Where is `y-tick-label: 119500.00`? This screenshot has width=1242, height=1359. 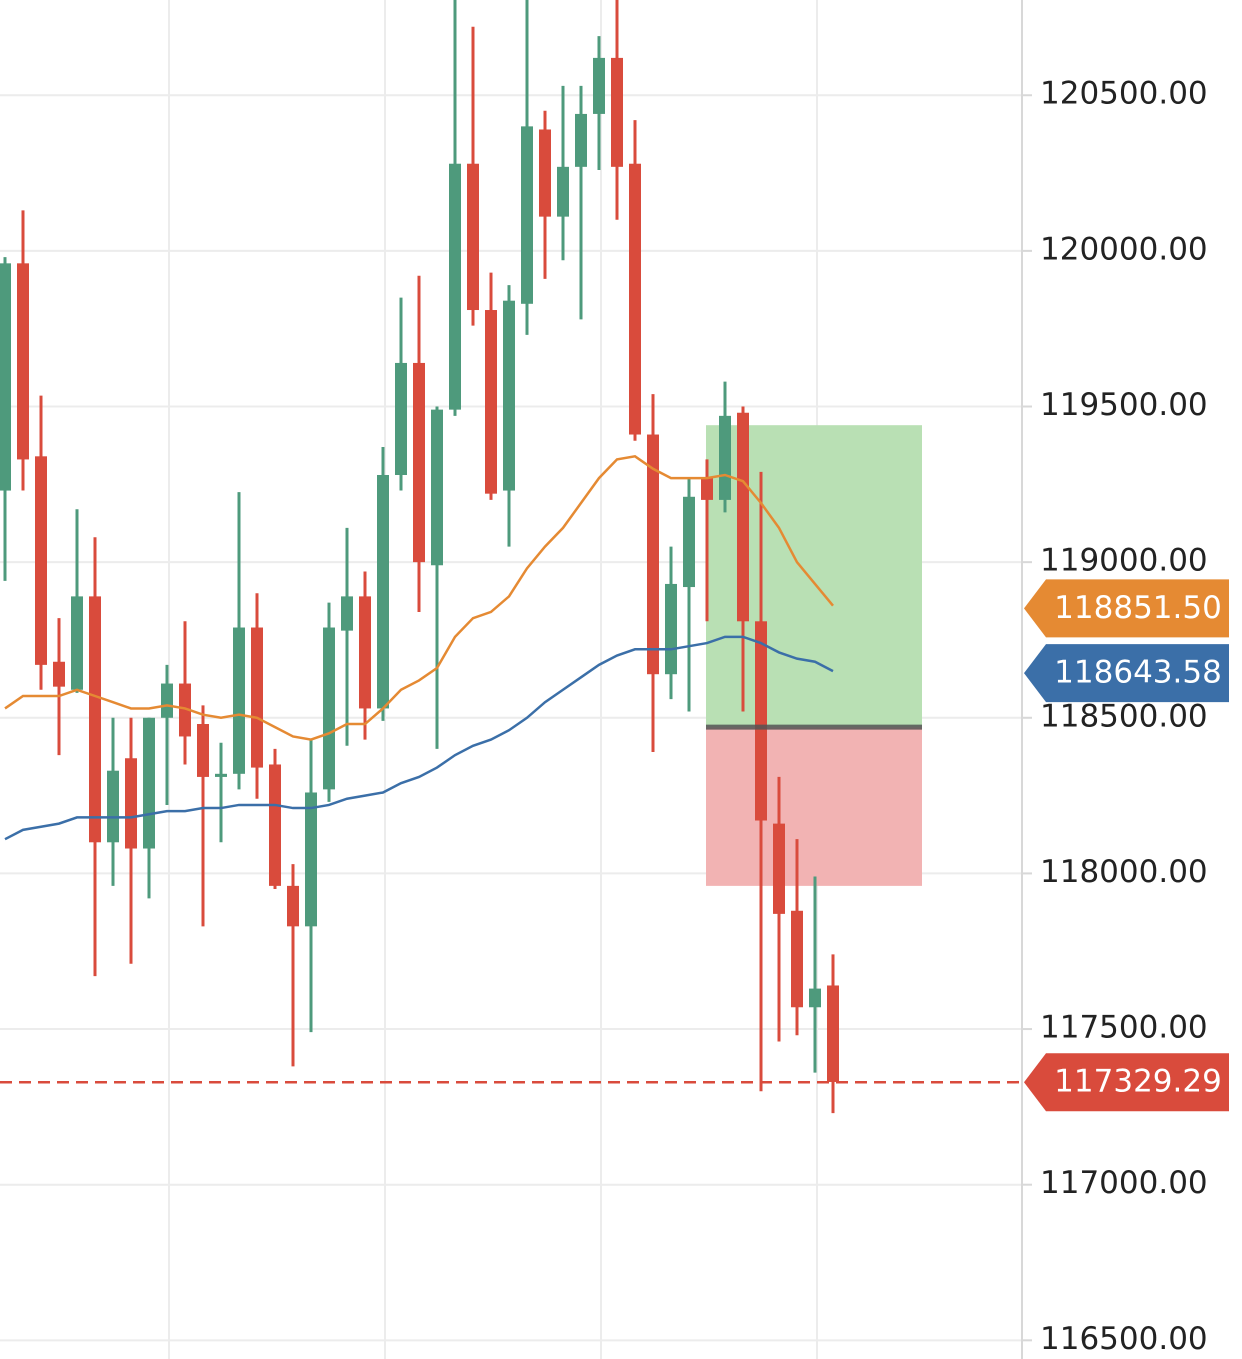 y-tick-label: 119500.00 is located at coordinates (1124, 405).